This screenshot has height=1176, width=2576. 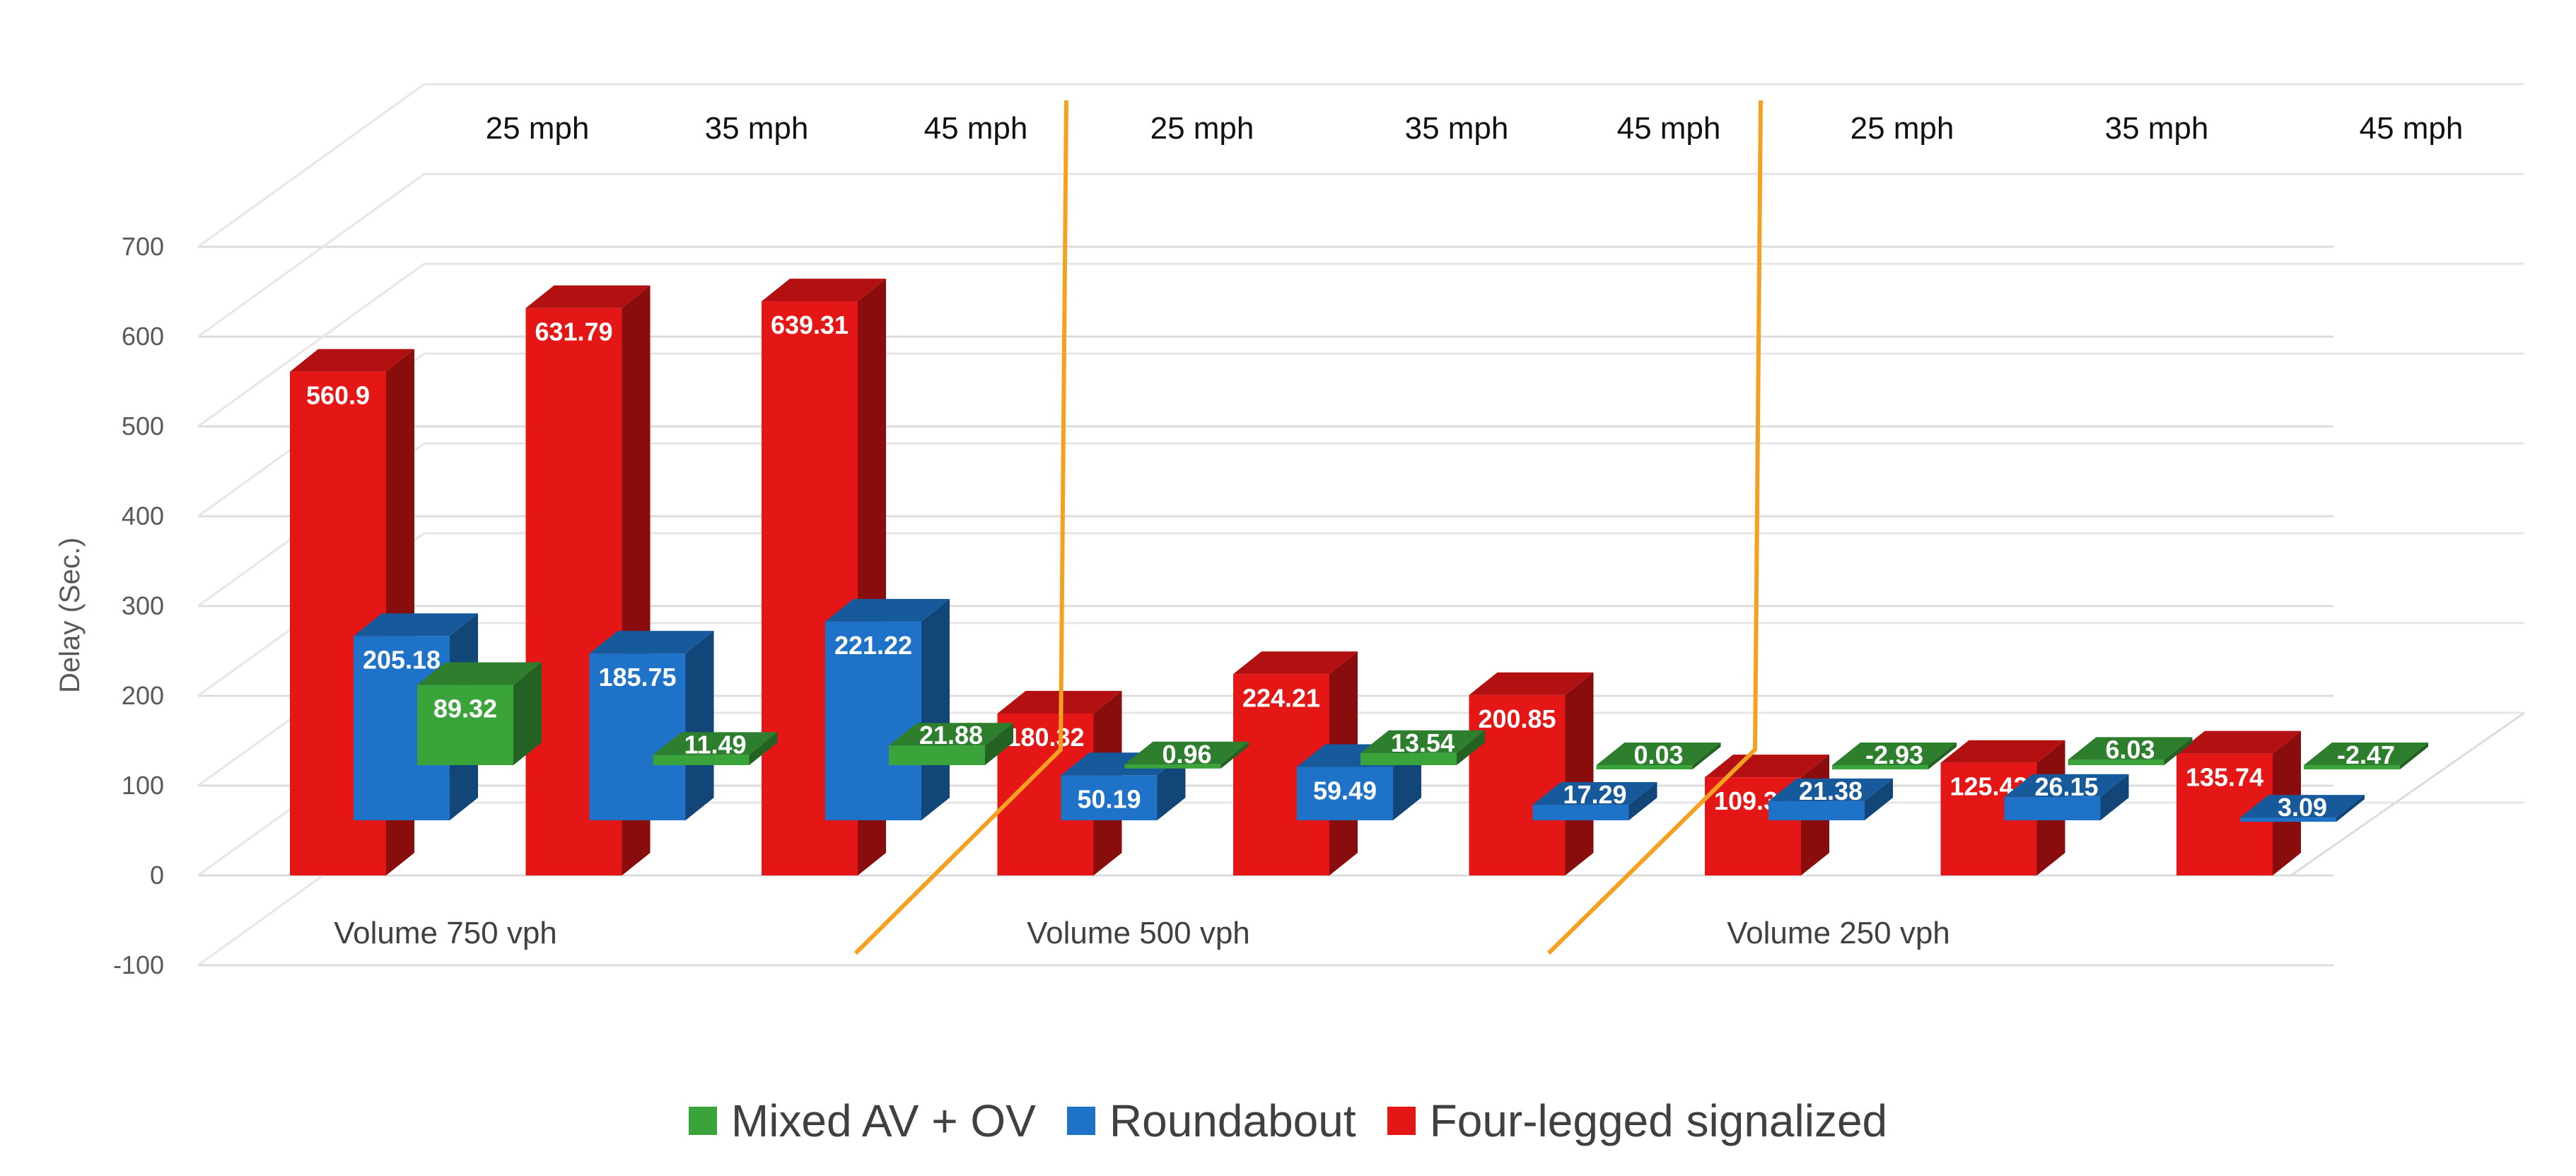 I want to click on legend-label-mixed: Mixed AV + OV, so click(x=883, y=1120).